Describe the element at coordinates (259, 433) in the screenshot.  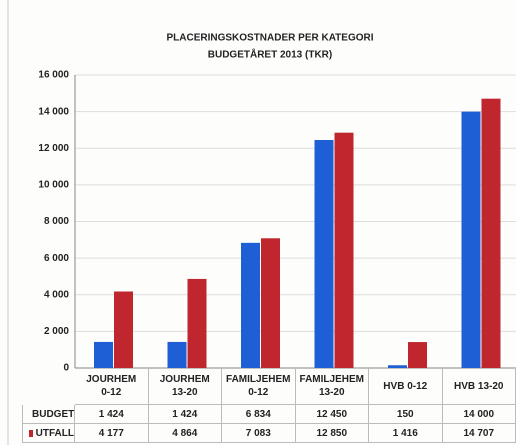
I see `table-value: 7 083` at that location.